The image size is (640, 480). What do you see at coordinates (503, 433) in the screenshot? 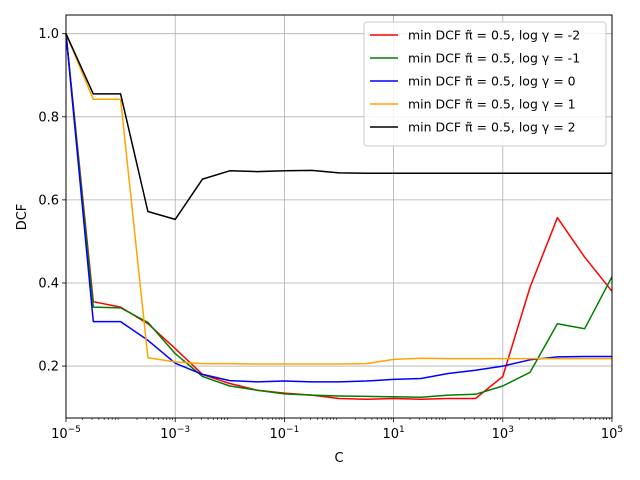
I see `x-tick-label: 10³` at bounding box center [503, 433].